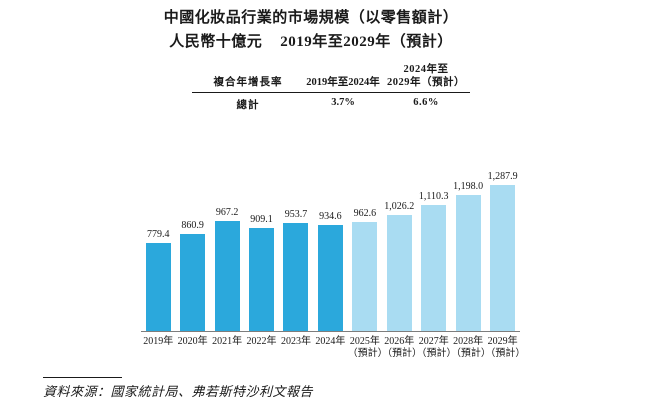 This screenshot has height=408, width=650. What do you see at coordinates (227, 213) in the screenshot?
I see `bar-value-label: 967.2` at bounding box center [227, 213].